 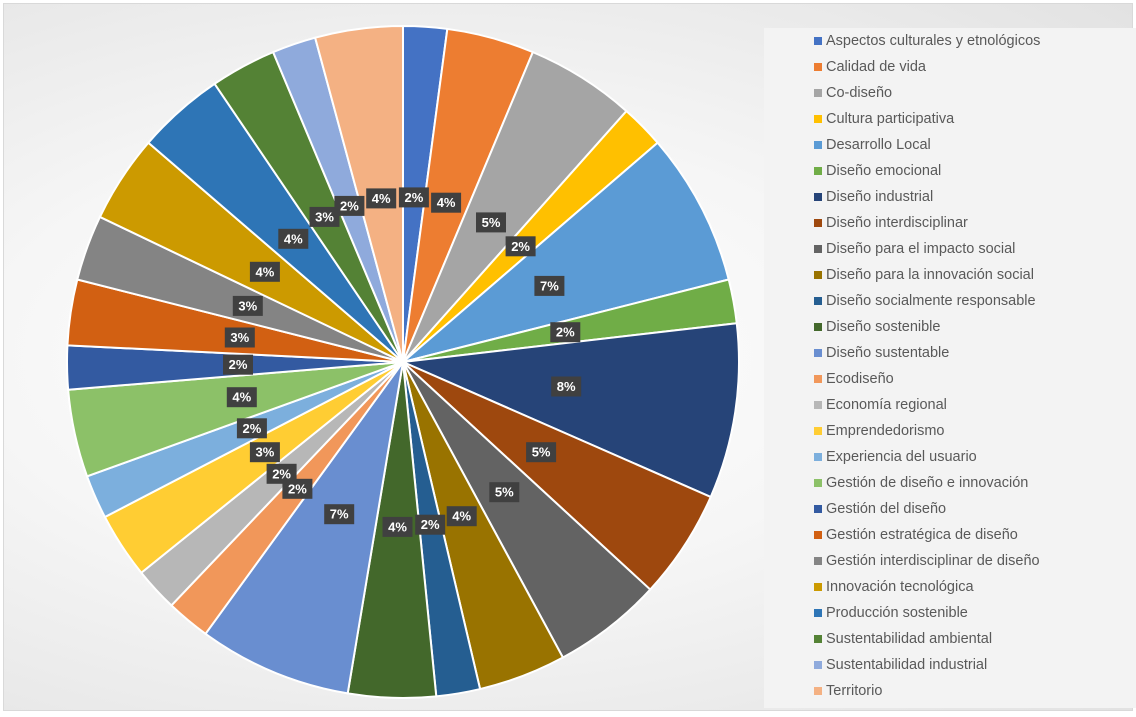 I want to click on pie-slice-diseno-industrial, so click(x=569, y=410).